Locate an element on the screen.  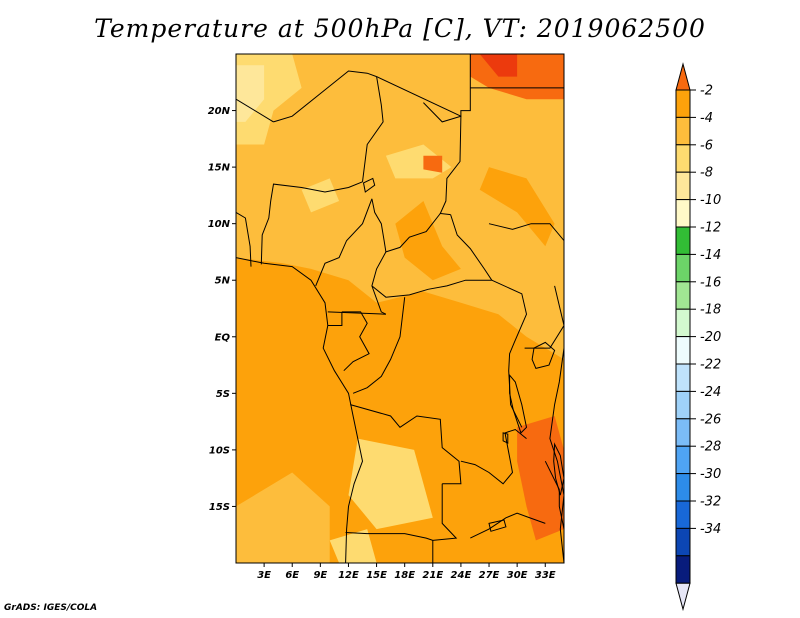
lake-kariba is located at coordinates (497, 525).